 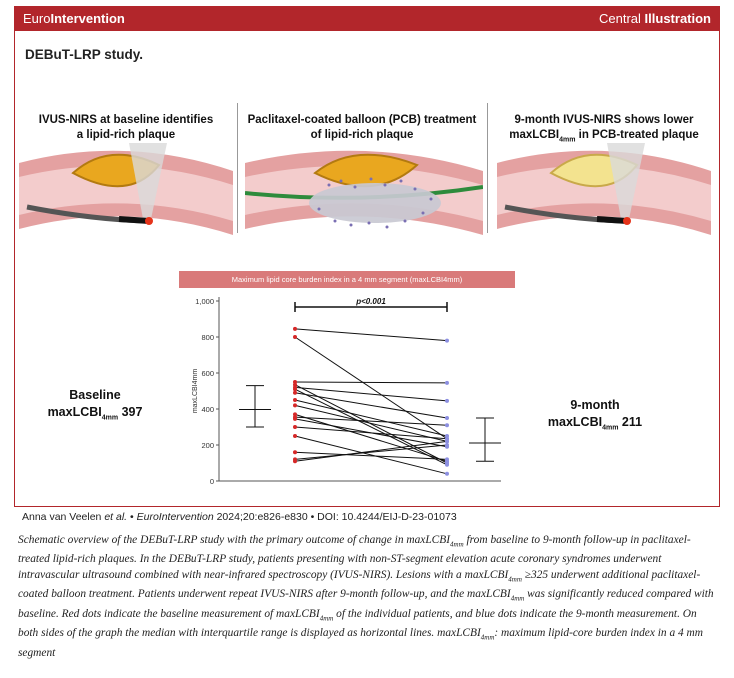 I want to click on coated-balloon, so click(x=375, y=203).